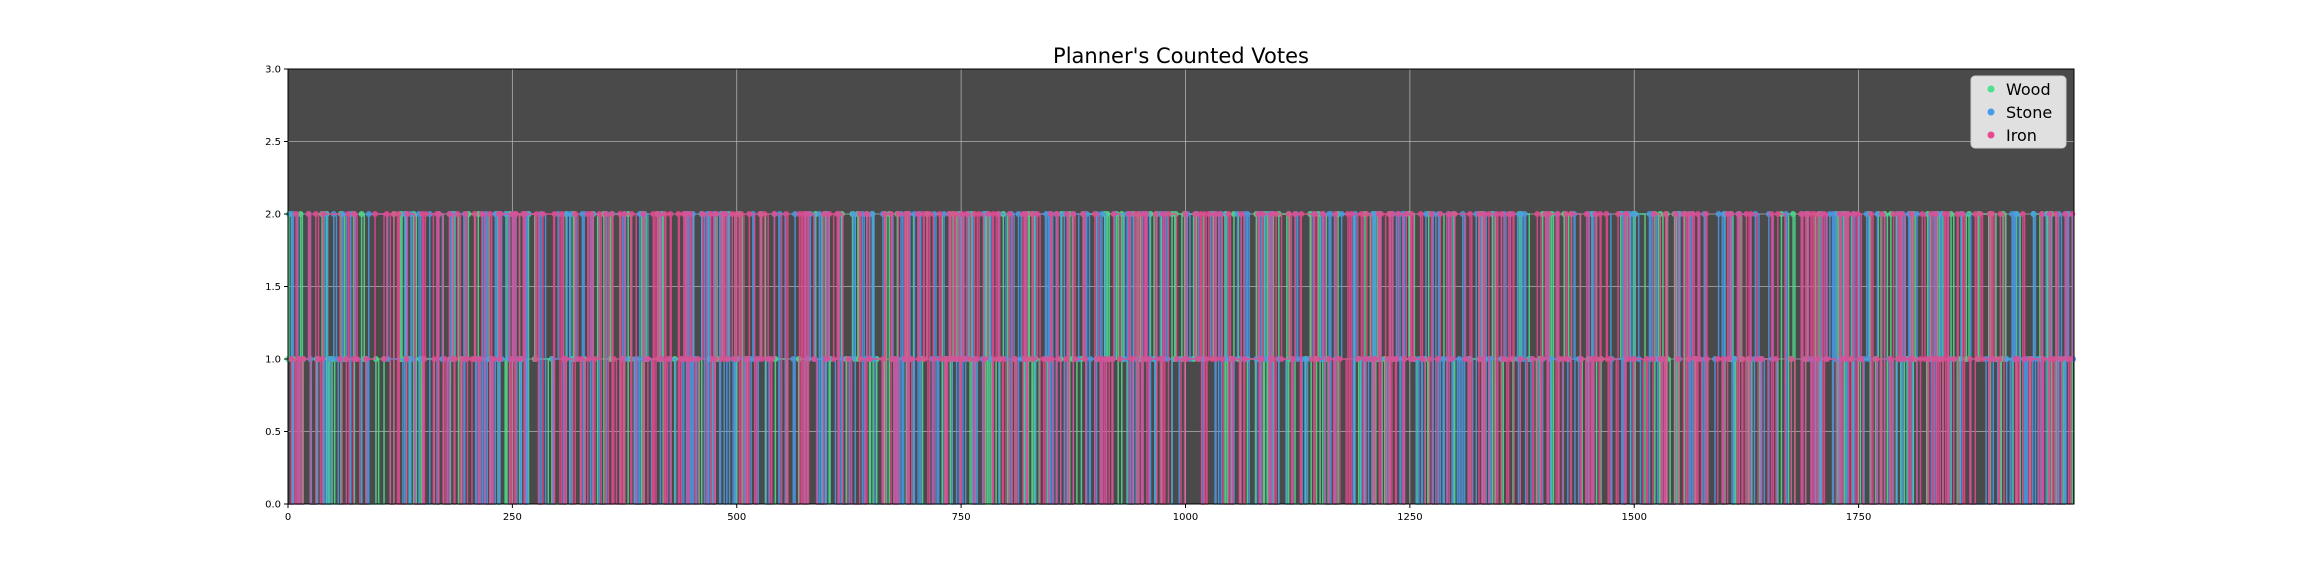  I want to click on legend-label-stone: Stone, so click(2029, 112).